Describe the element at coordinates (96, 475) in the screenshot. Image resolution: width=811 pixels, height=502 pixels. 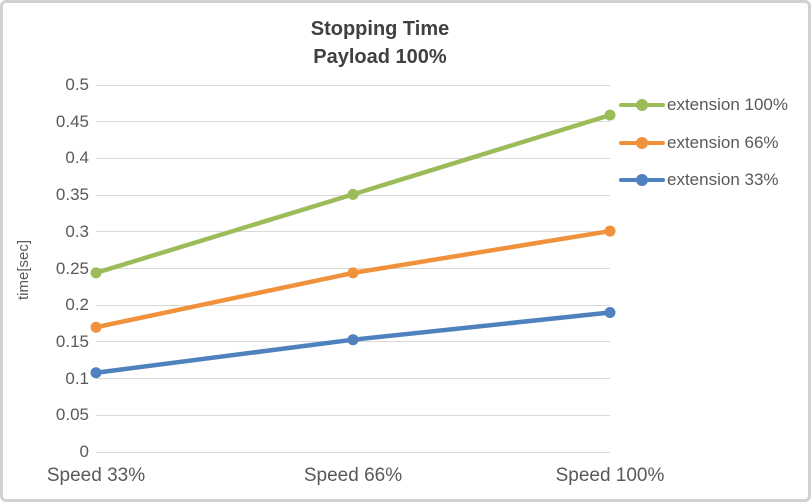
I see `x-category-label-speed-33: Speed 33%` at that location.